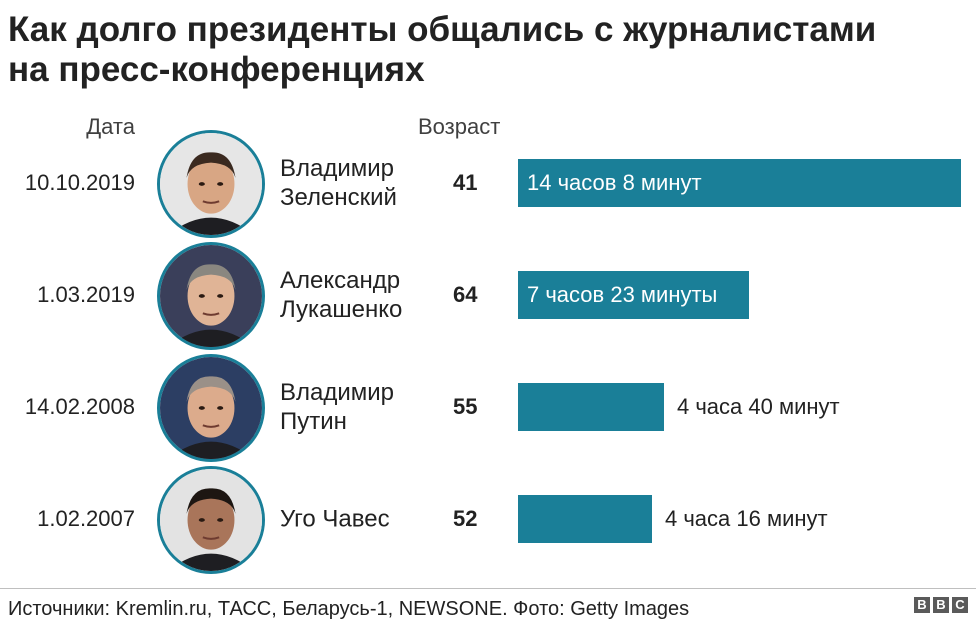 This screenshot has width=976, height=630. What do you see at coordinates (338, 197) in the screenshot?
I see `row-name-line: Зеленский` at bounding box center [338, 197].